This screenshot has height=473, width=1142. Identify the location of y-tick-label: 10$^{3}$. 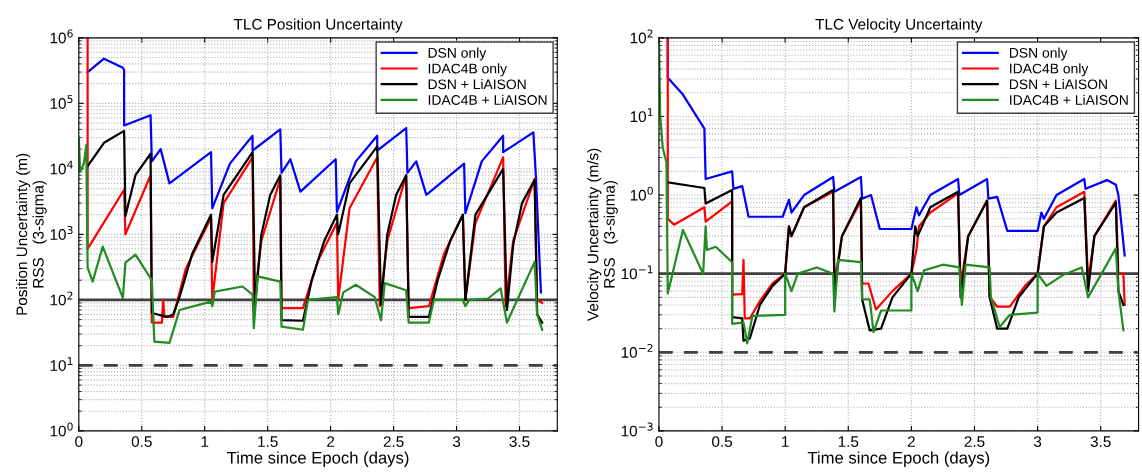
(61, 233).